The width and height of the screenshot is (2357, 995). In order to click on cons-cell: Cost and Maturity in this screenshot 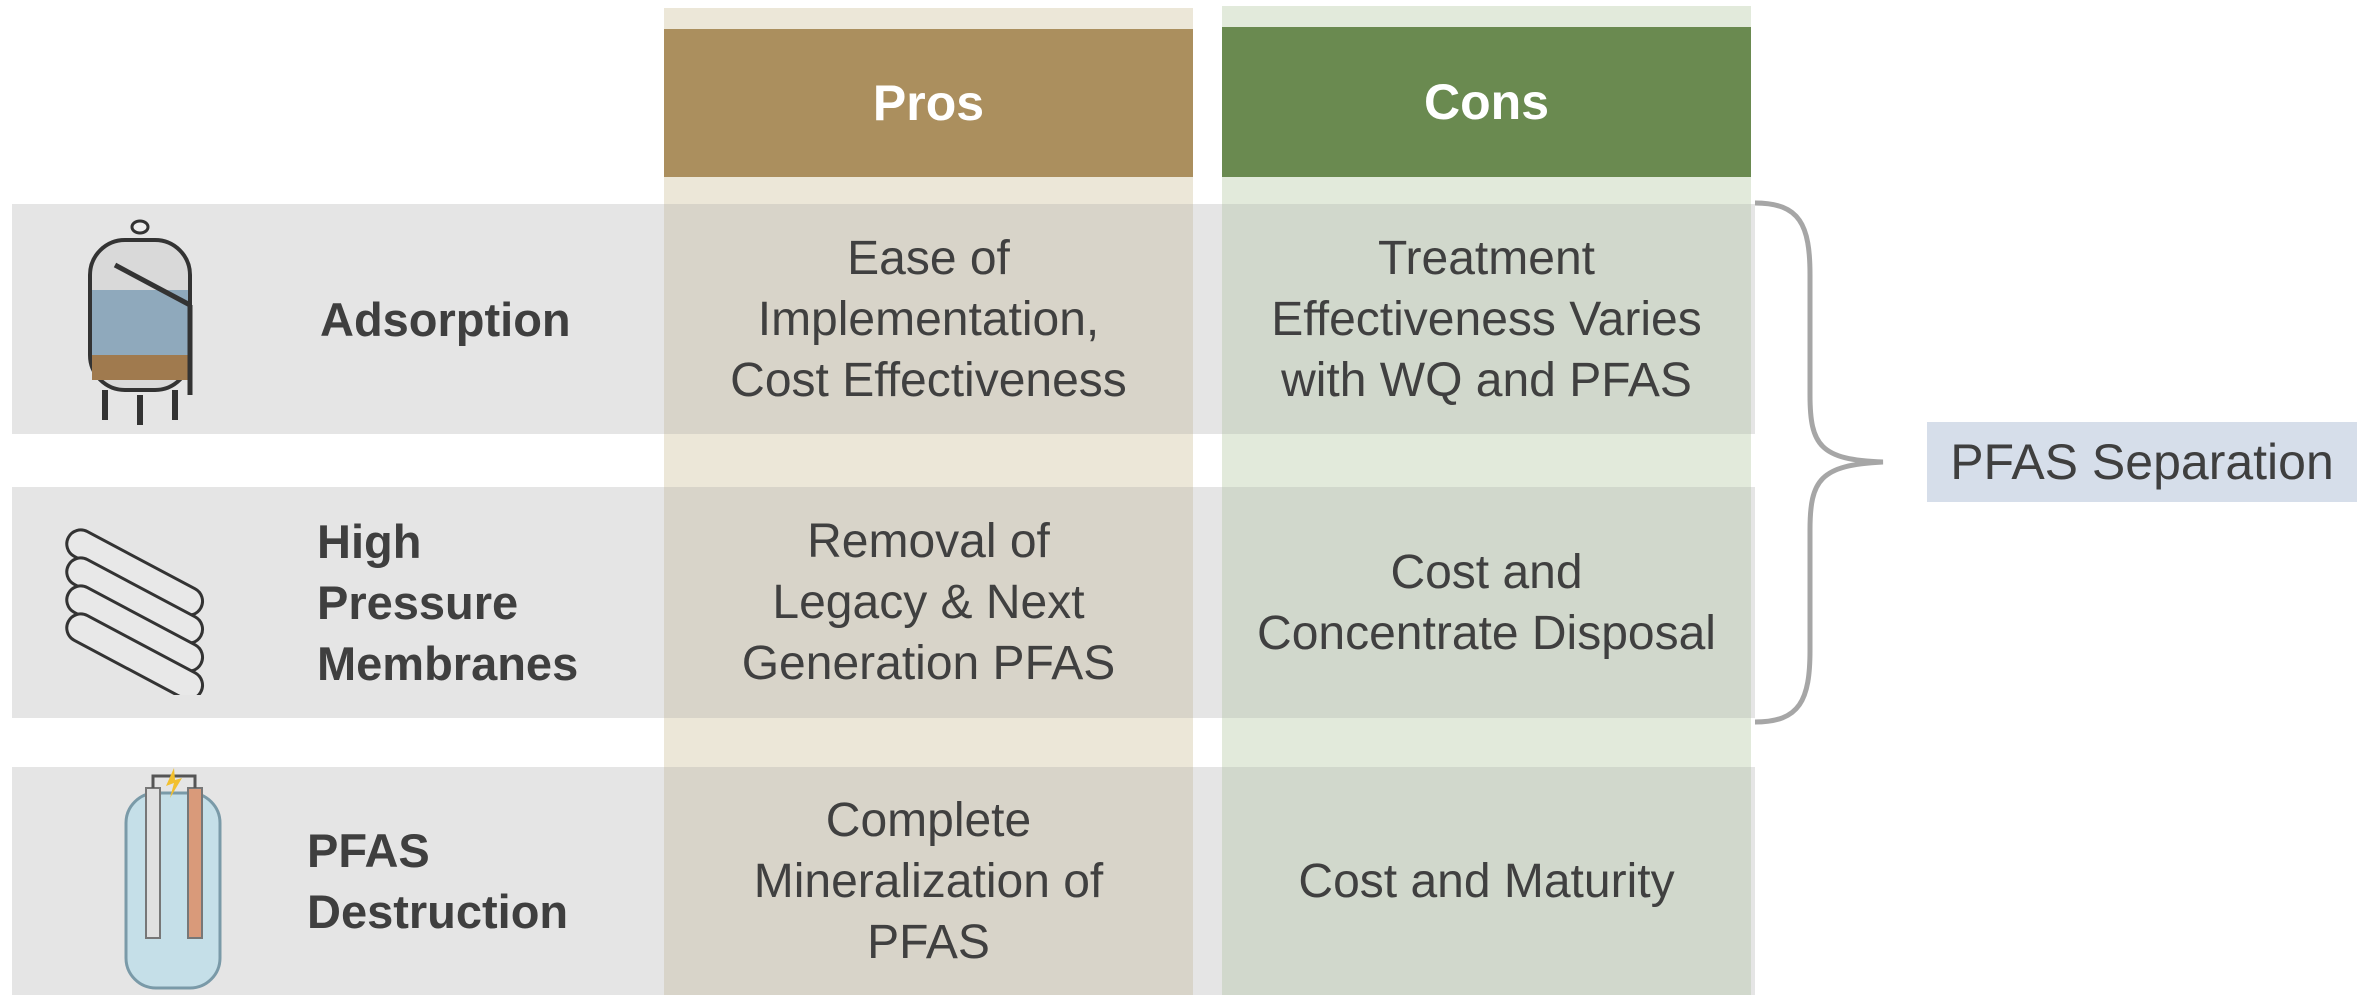, I will do `click(1486, 881)`.